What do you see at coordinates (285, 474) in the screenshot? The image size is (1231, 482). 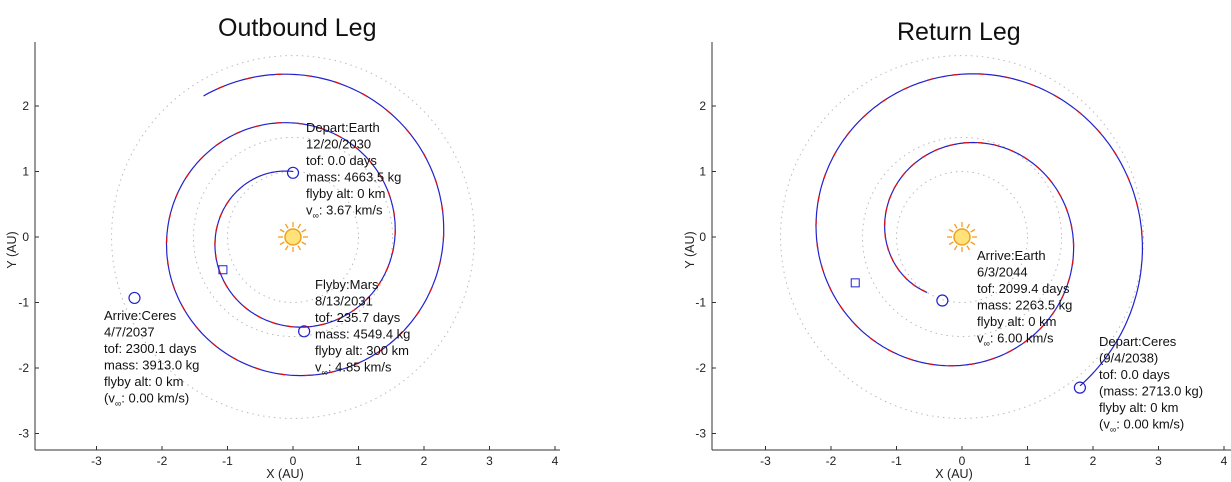 I see `x-axis-label: X (AU)` at bounding box center [285, 474].